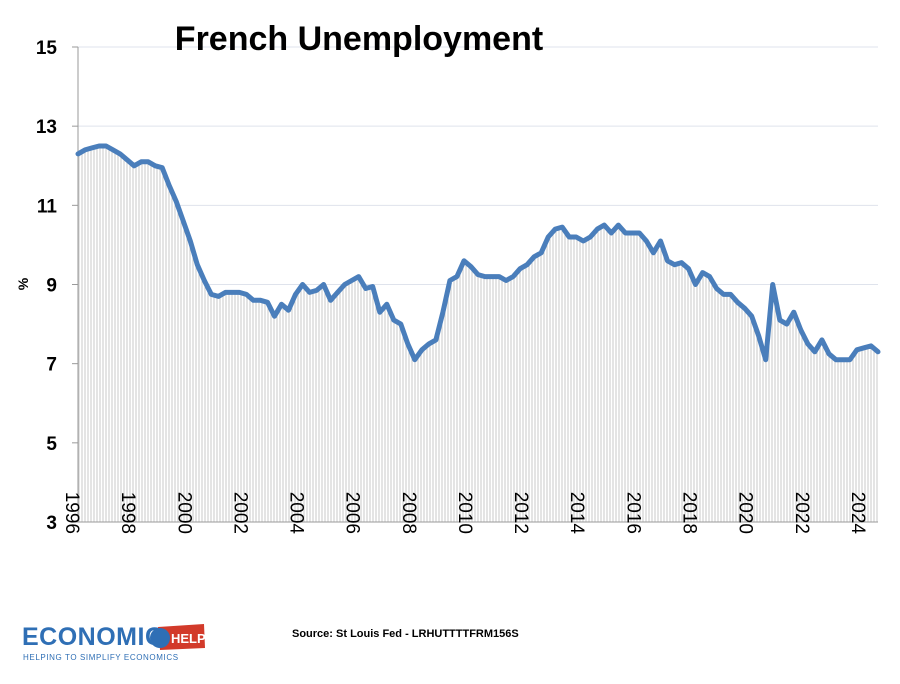  I want to click on y-tick-labels: 15 13 11 9 7 5 3, so click(47, 286).